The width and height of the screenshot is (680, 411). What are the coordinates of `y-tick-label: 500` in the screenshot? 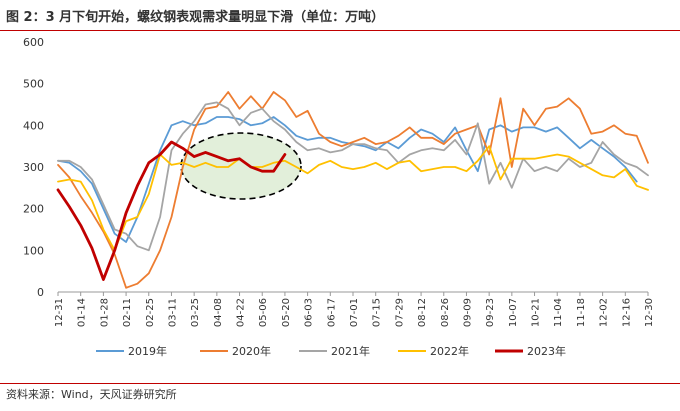 It's located at (33, 84).